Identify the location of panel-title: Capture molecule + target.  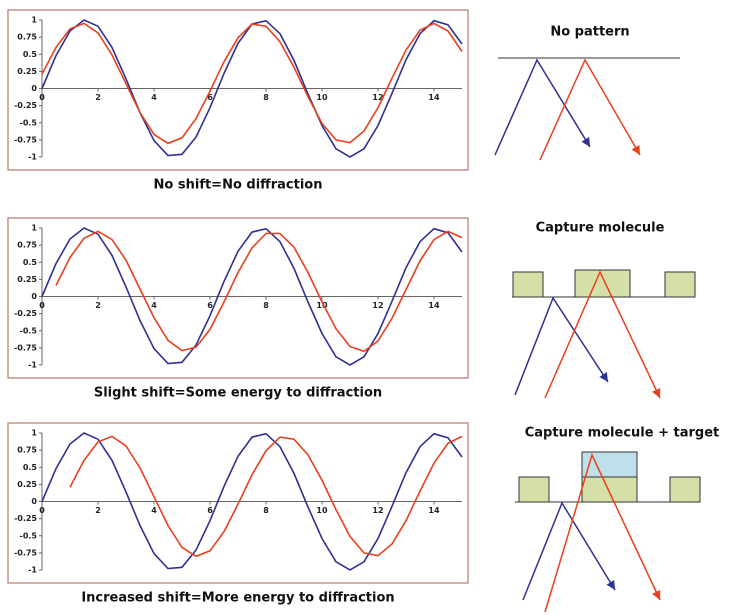
(622, 433).